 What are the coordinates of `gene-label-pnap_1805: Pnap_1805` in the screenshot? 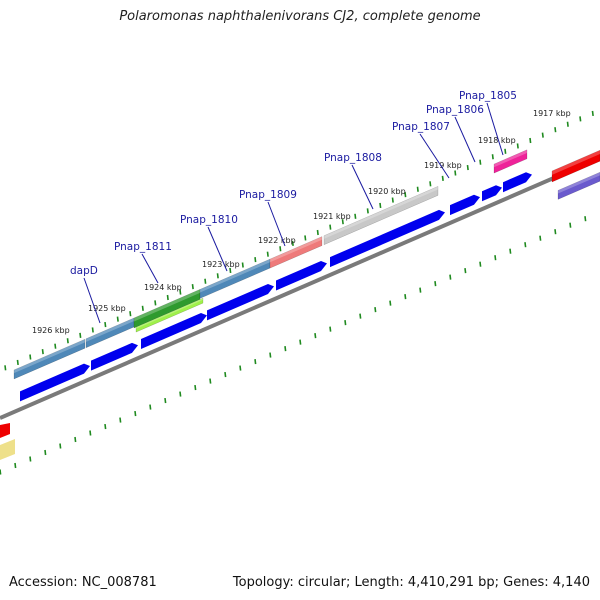 It's located at (488, 96).